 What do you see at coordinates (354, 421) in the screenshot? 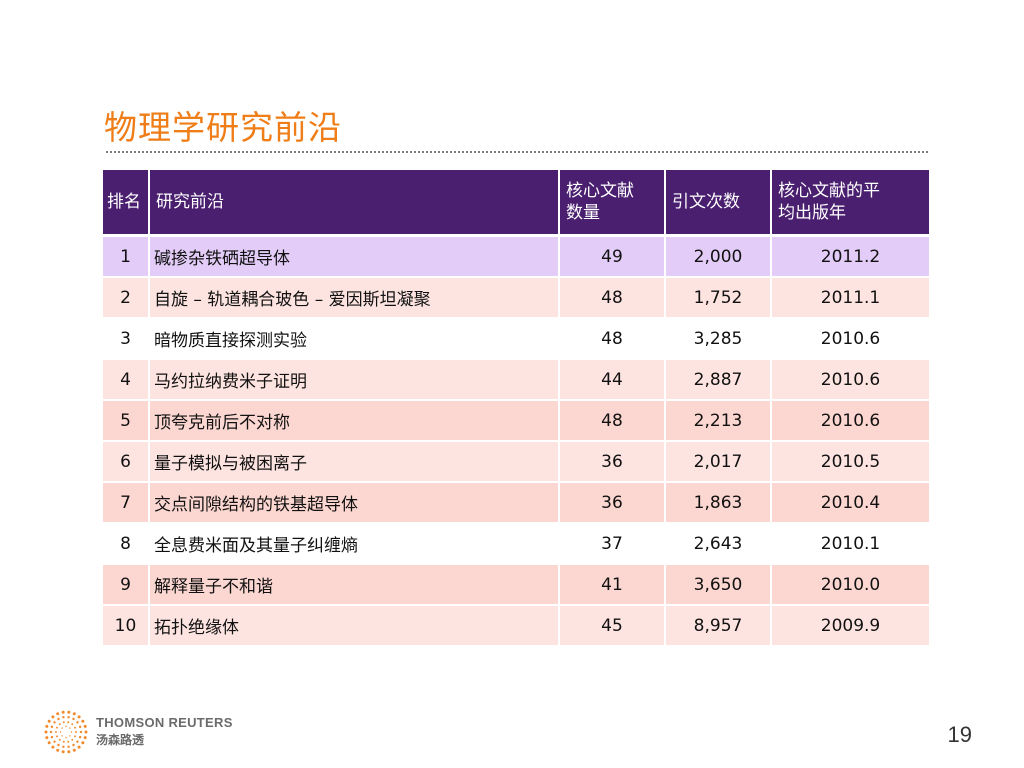
I see `research-front-cell: 顶夸克前后不对称` at bounding box center [354, 421].